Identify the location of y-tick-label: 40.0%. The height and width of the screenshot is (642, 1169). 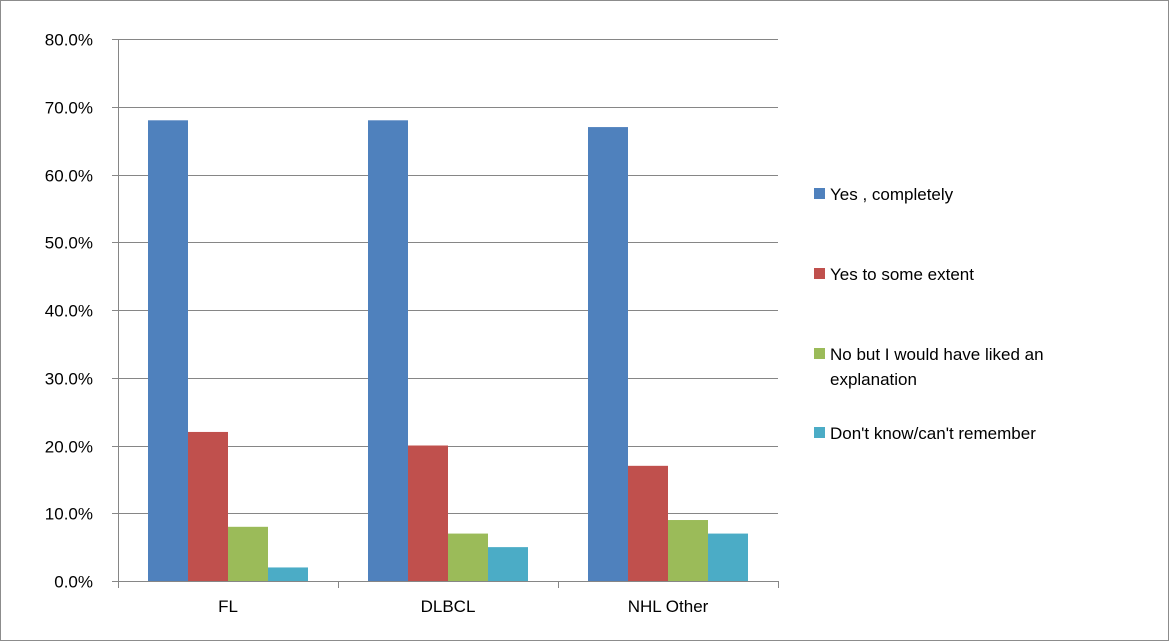
(69, 311).